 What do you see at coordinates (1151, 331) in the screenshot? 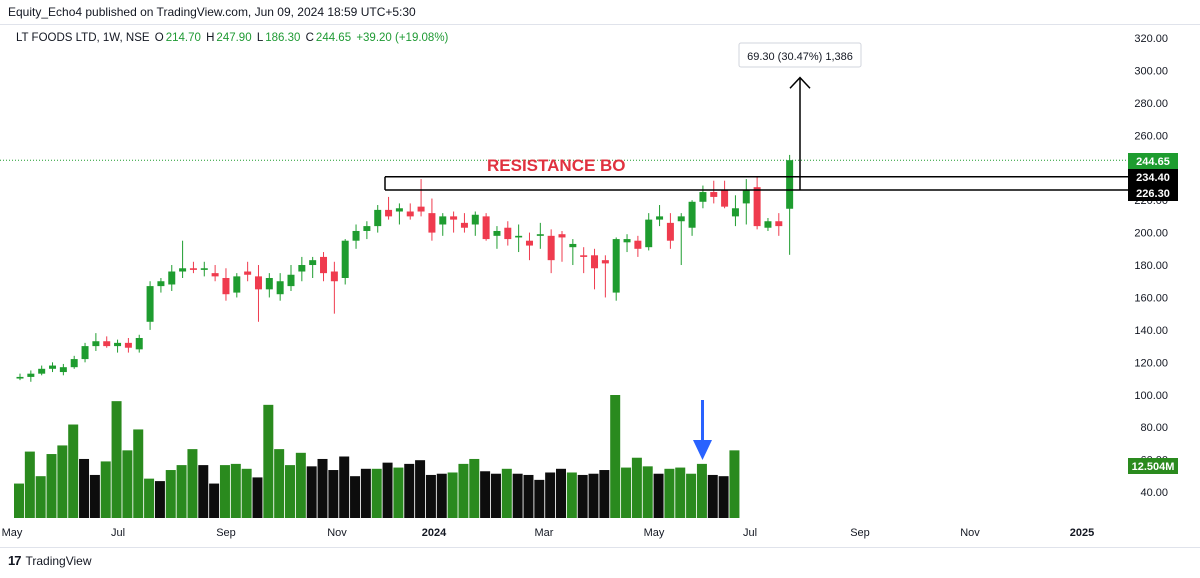
I see `price-tick-label: 140.00` at bounding box center [1151, 331].